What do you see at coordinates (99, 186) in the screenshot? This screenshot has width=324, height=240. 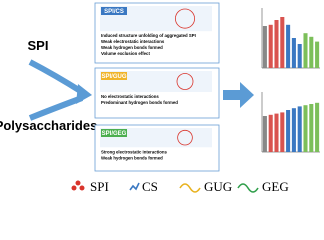 I see `legend-label: SPI` at bounding box center [99, 186].